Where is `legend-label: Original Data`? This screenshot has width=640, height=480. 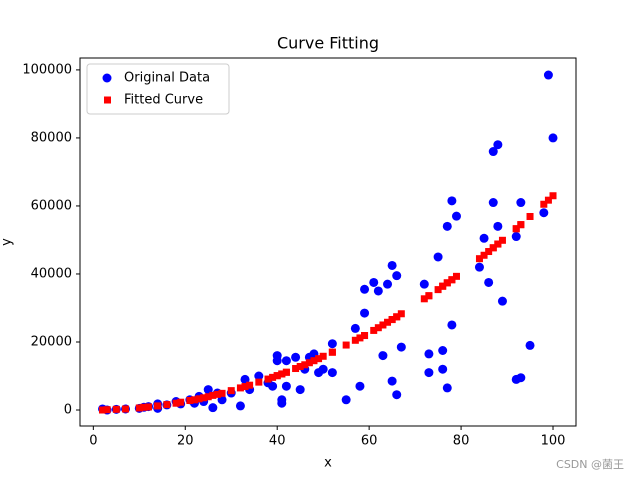
legend-label: Original Data is located at coordinates (167, 78).